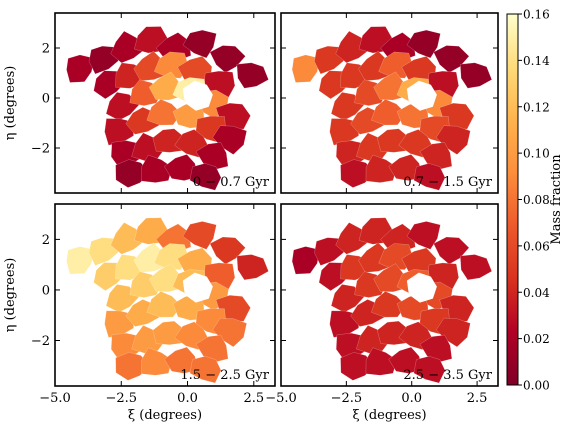 The width and height of the screenshot is (570, 436). Describe the element at coordinates (224, 375) in the screenshot. I see `panel-age-label: 1.5 − 2.5 Gyr` at that location.